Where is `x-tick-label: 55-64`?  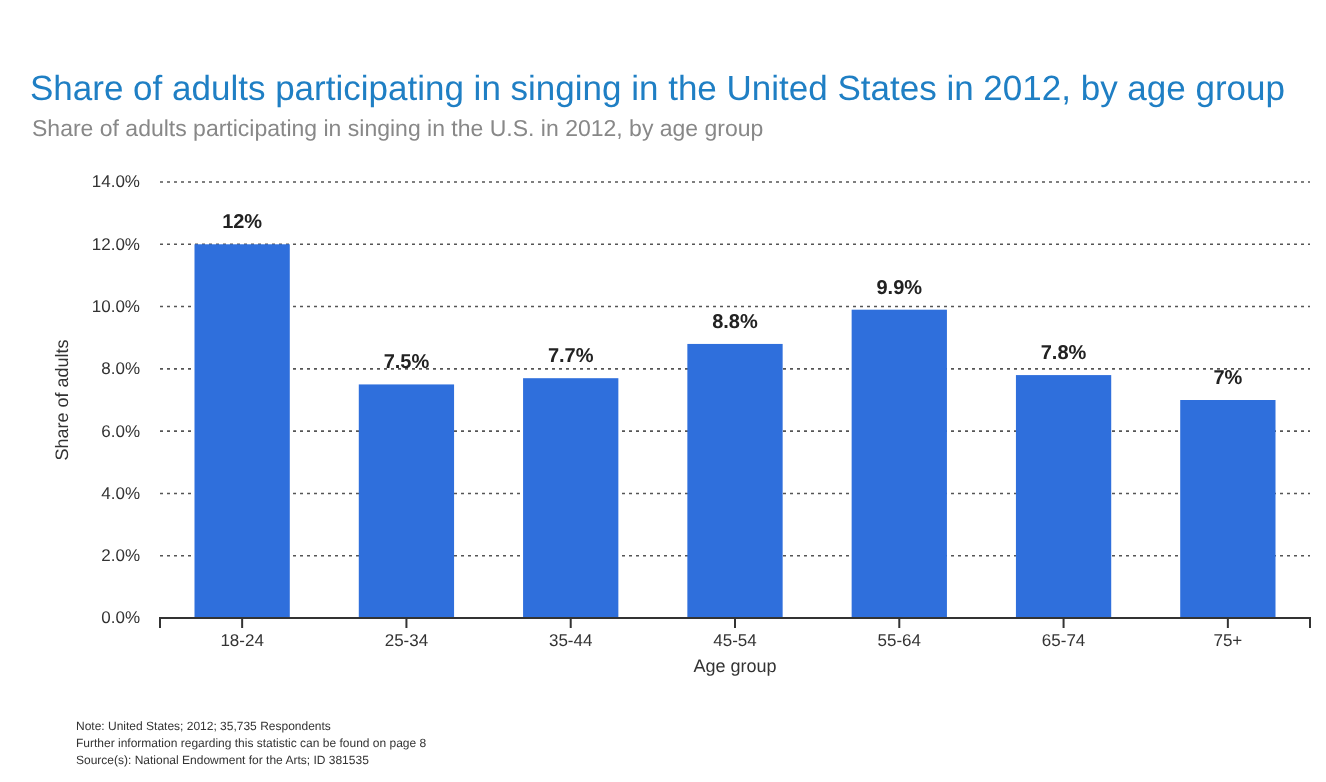 x-tick-label: 55-64 is located at coordinates (899, 640).